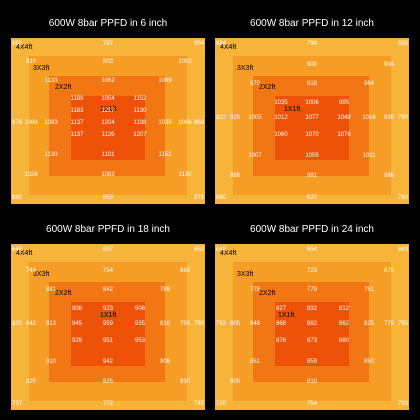 The height and width of the screenshot is (420, 420). Describe the element at coordinates (51, 155) in the screenshot. I see `ppfd-value: 1130` at that location.